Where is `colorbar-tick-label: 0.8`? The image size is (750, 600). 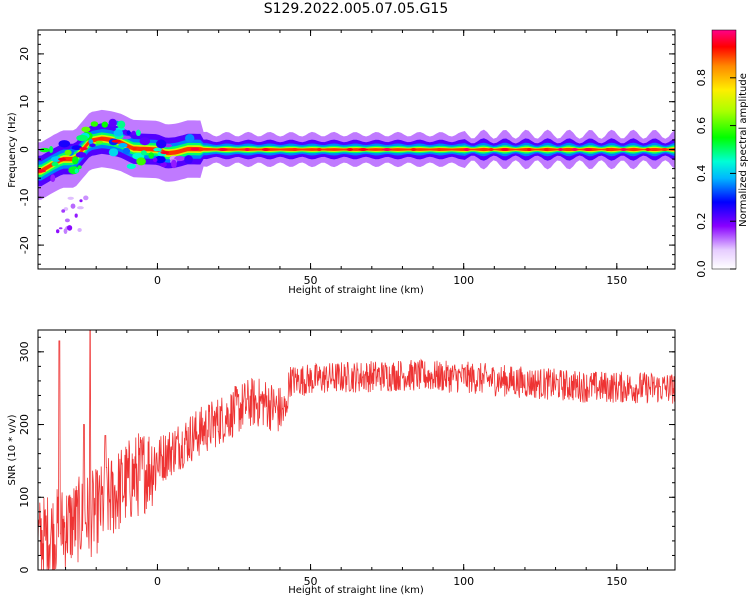
colorbar-tick-label: 0.8 is located at coordinates (701, 78).